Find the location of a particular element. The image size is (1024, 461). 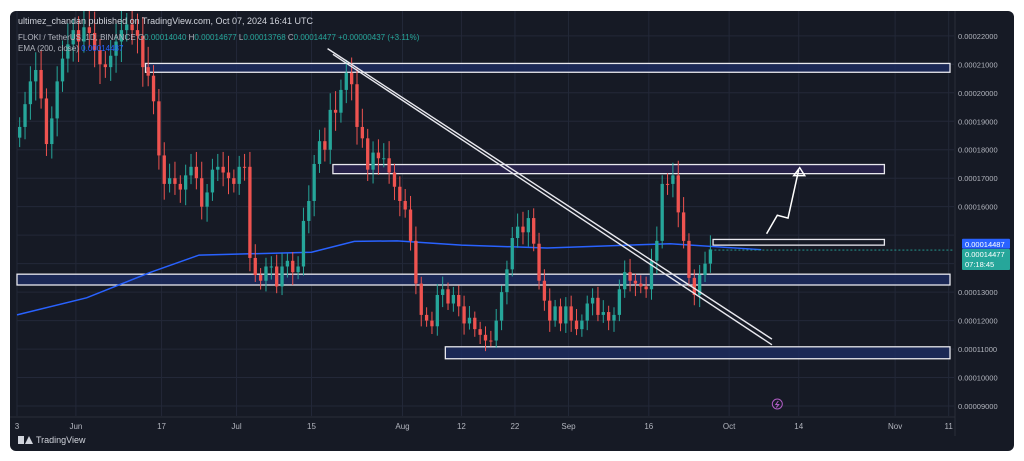

x-tick-label: 11 is located at coordinates (948, 426).